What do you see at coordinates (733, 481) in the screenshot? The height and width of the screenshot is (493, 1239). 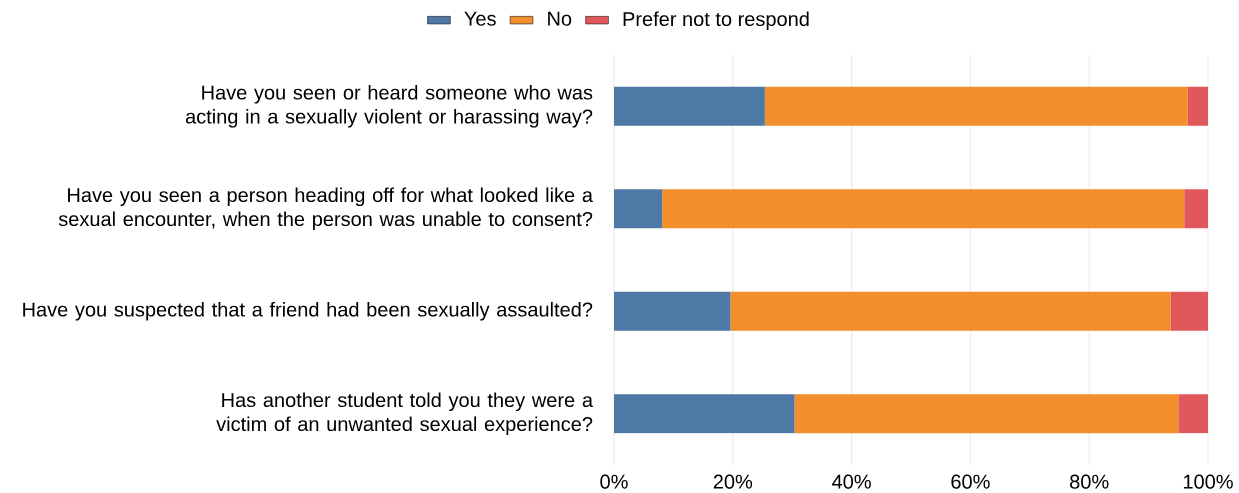 I see `x-tick-label: 20%` at bounding box center [733, 481].